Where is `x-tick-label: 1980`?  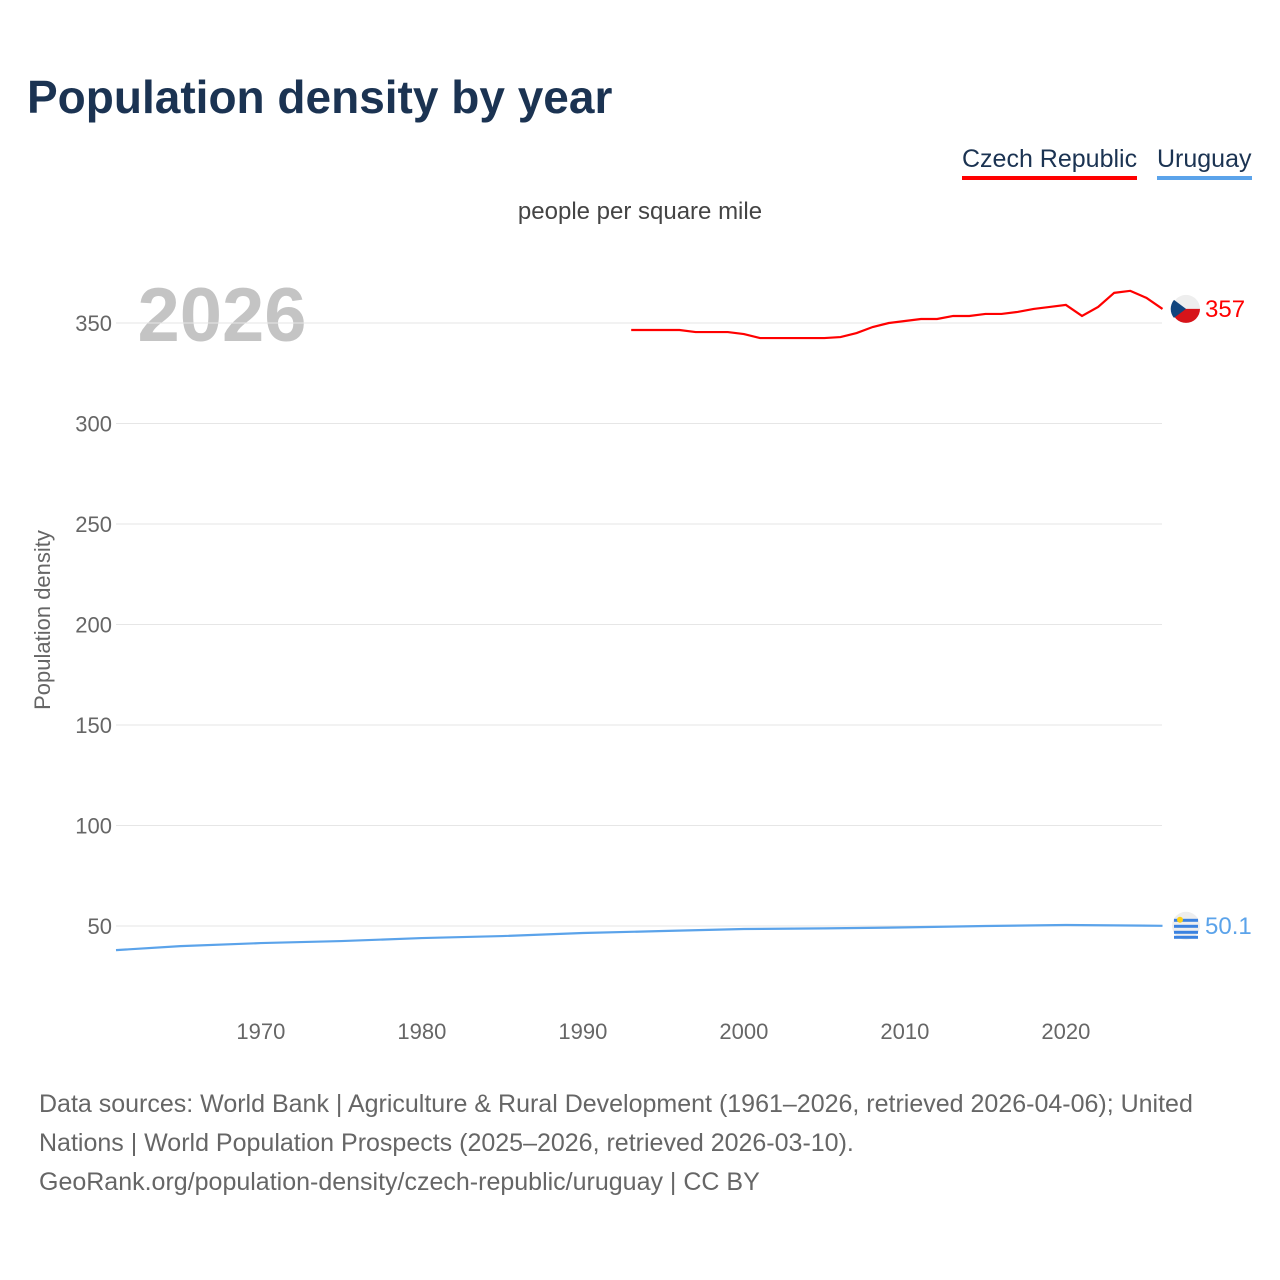 x-tick-label: 1980 is located at coordinates (421, 1031).